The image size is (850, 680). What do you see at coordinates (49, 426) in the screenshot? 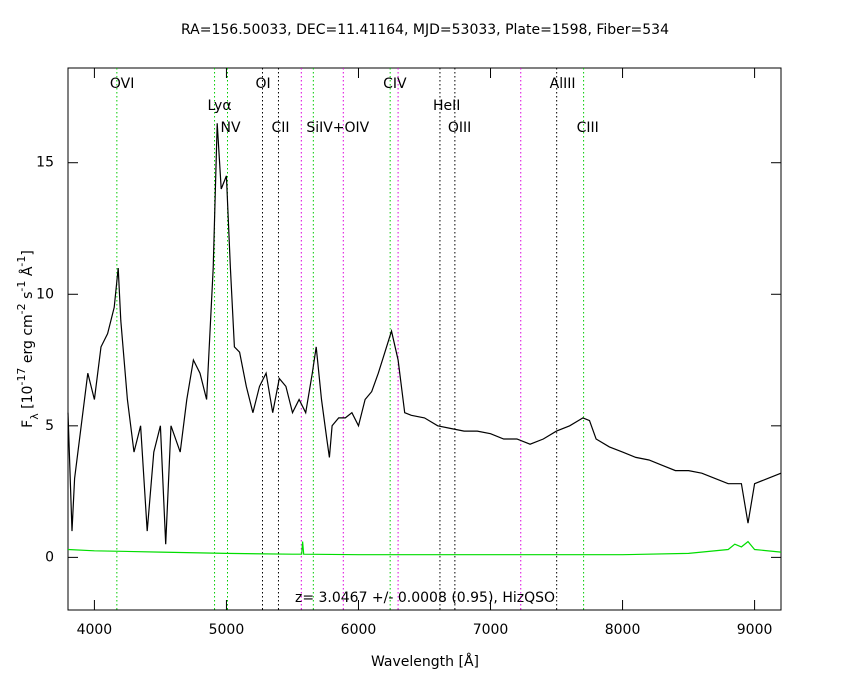
I see `y-tick-label: 5` at bounding box center [49, 426].